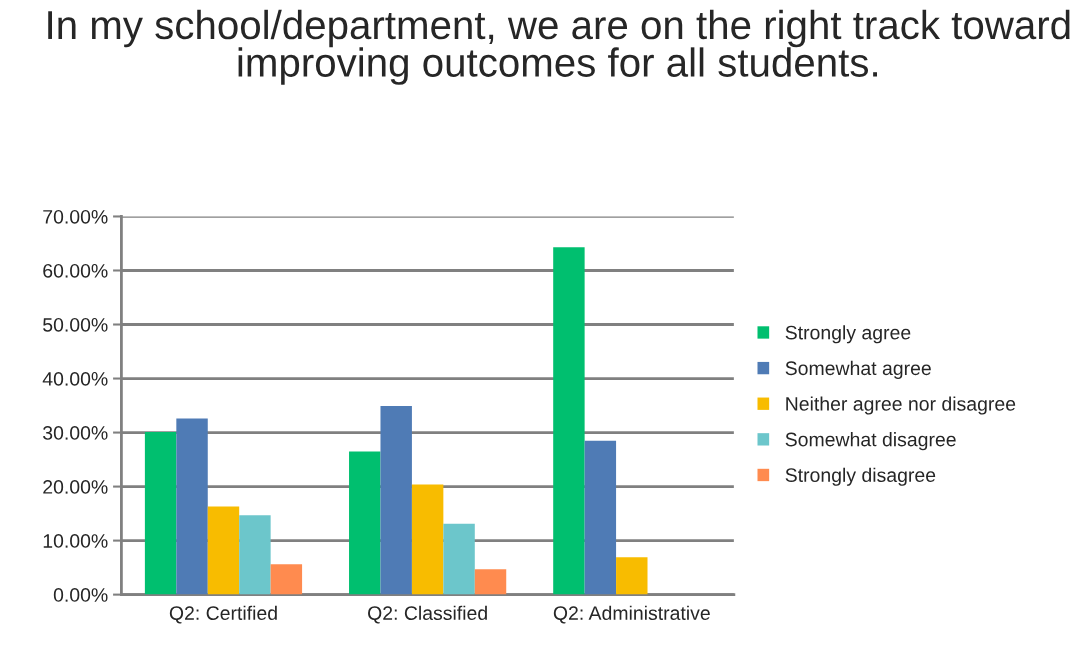  Describe the element at coordinates (75, 216) in the screenshot. I see `y-tick-label: 70.00%` at that location.